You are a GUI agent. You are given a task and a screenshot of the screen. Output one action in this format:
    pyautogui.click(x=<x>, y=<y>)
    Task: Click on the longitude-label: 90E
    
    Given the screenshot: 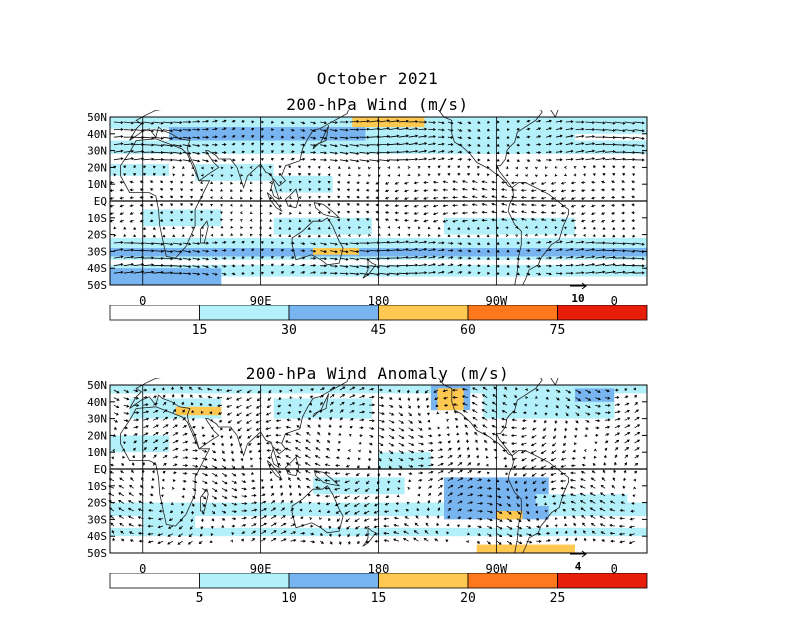 What is the action you would take?
    pyautogui.click(x=261, y=301)
    